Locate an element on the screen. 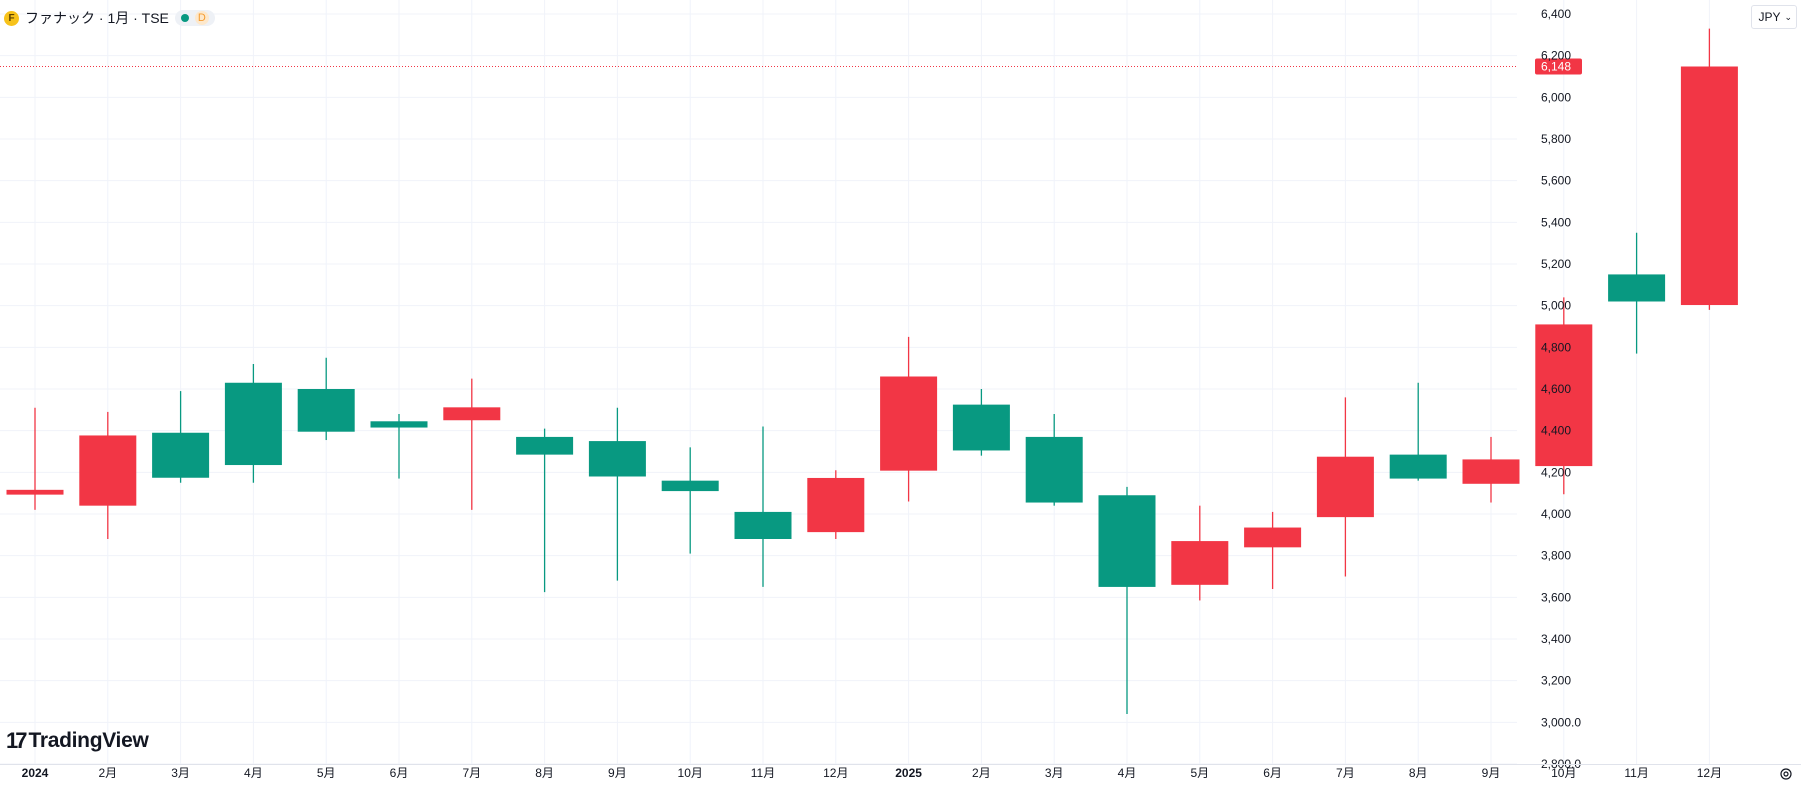 The width and height of the screenshot is (1801, 789). tradingview-logo: 17 TradingView is located at coordinates (77, 741).